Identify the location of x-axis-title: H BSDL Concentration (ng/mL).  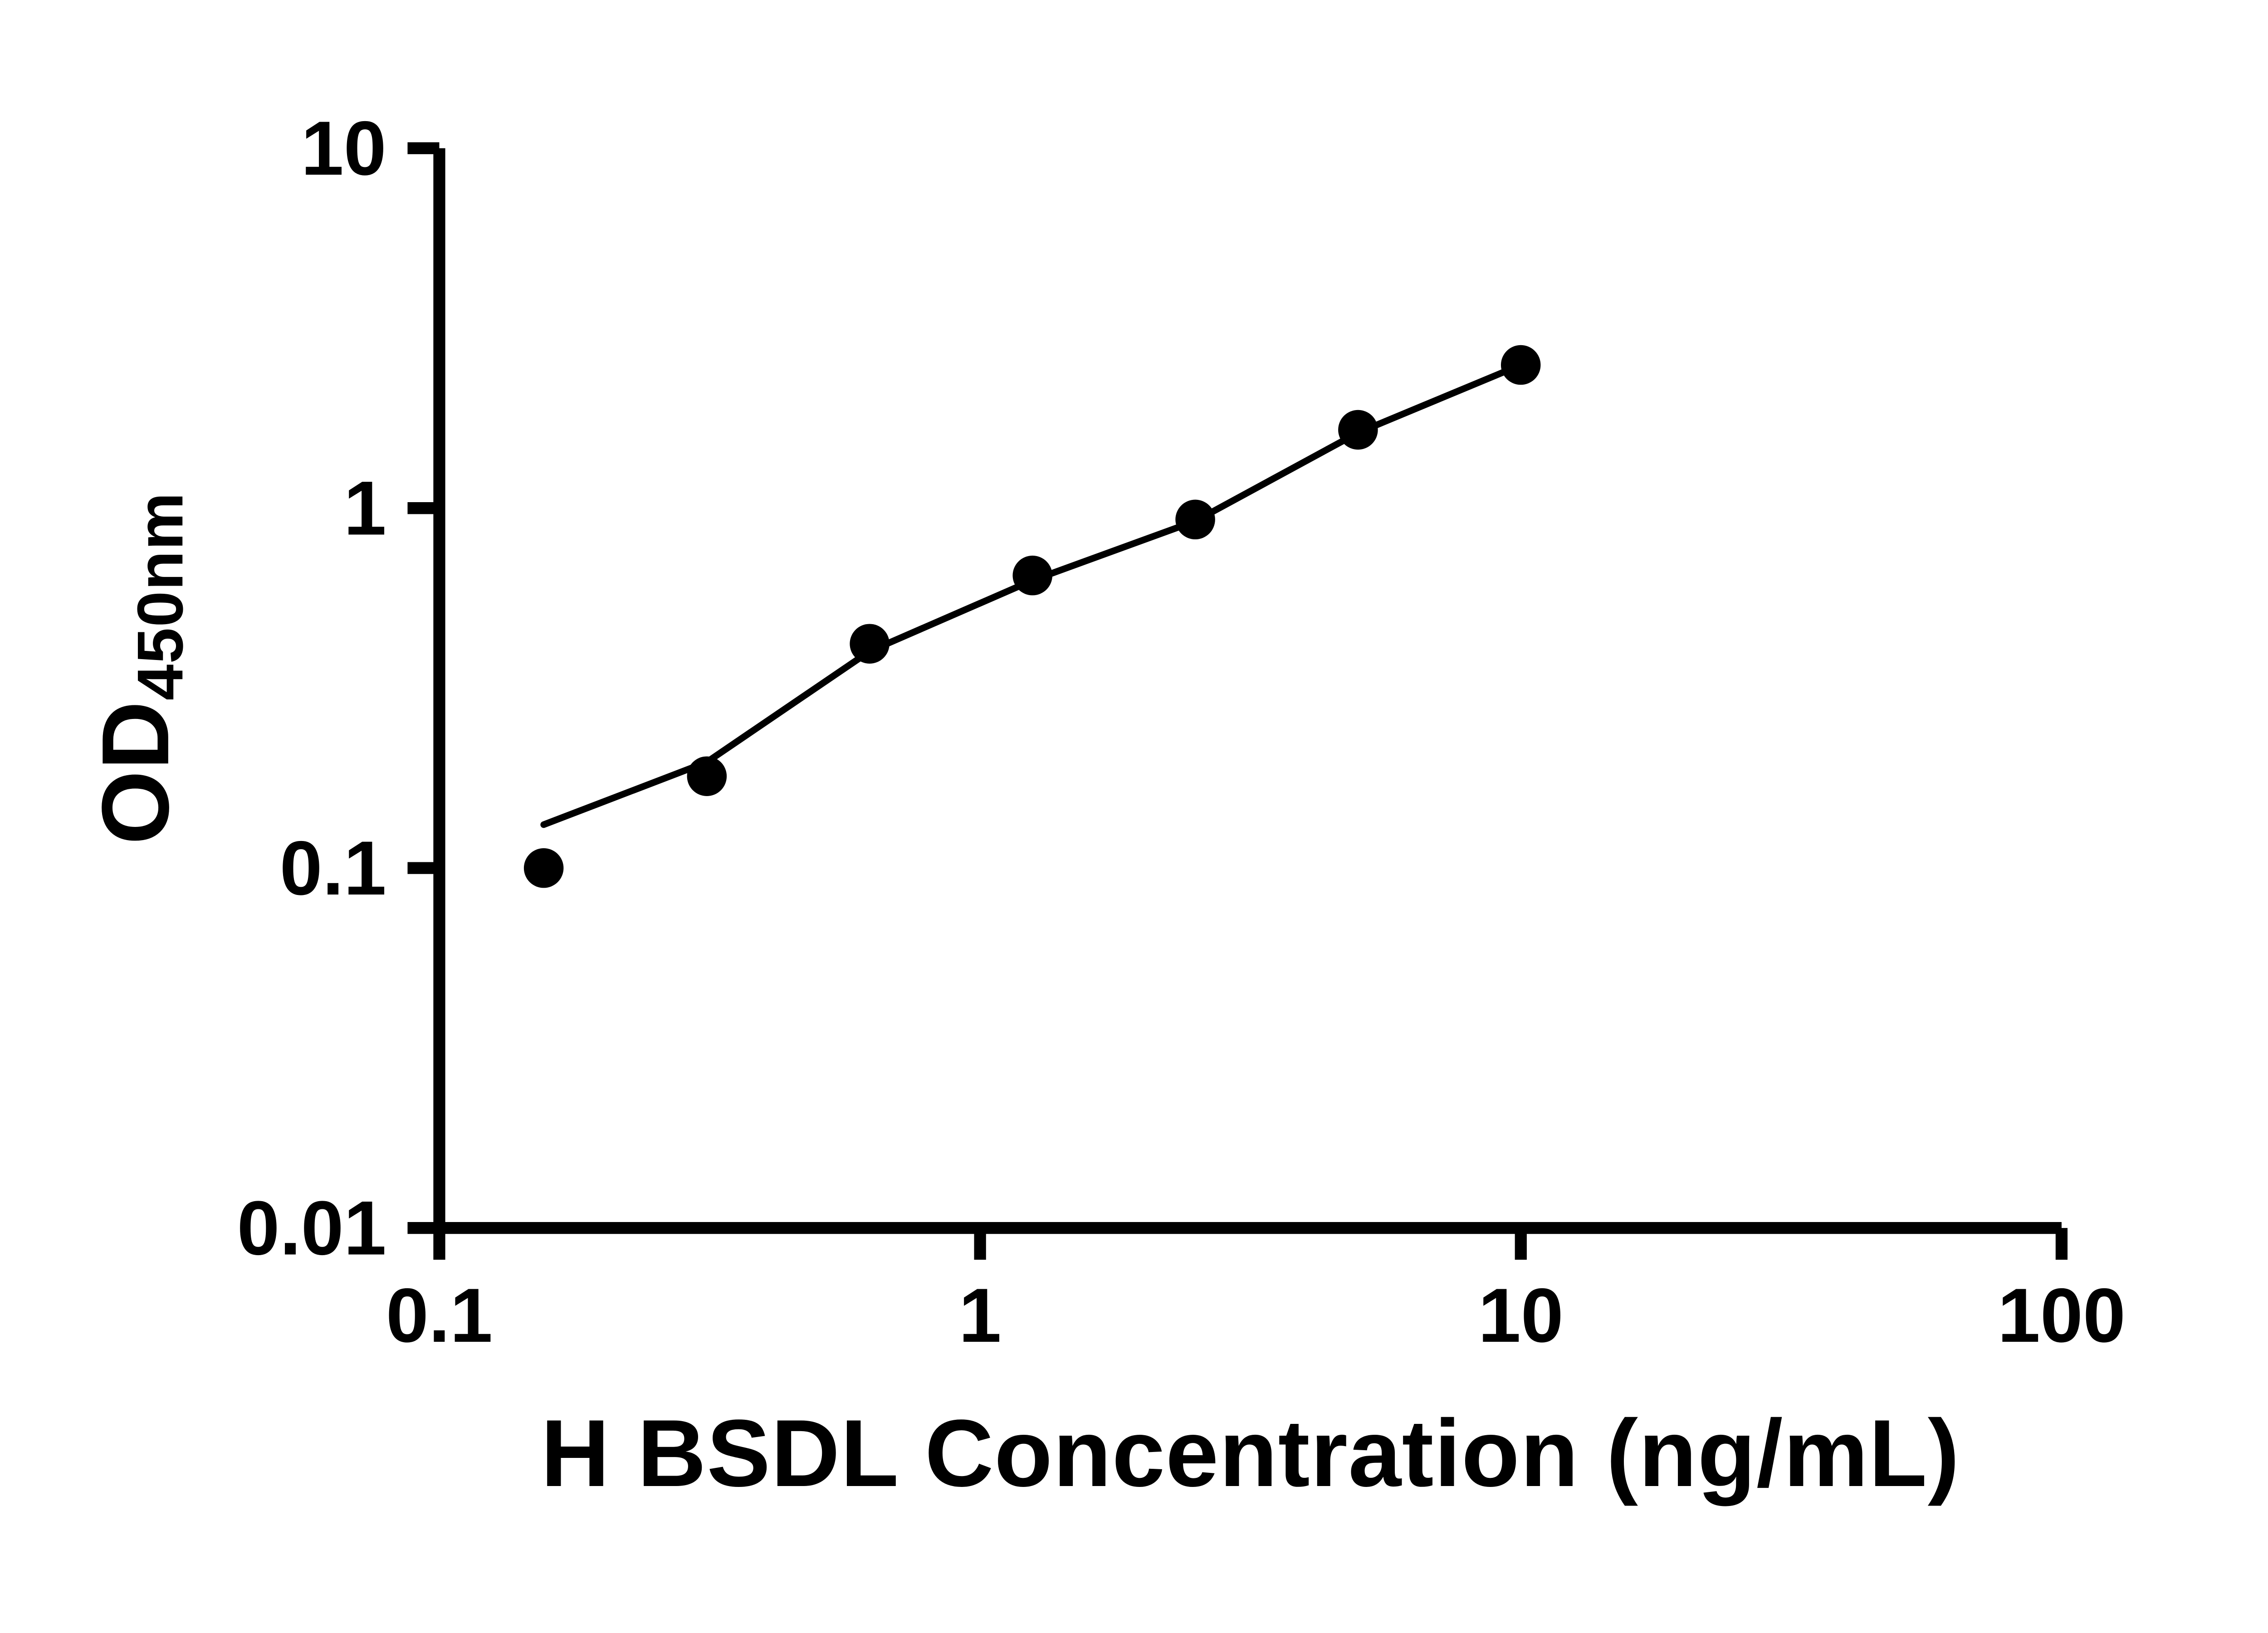
(1251, 1454).